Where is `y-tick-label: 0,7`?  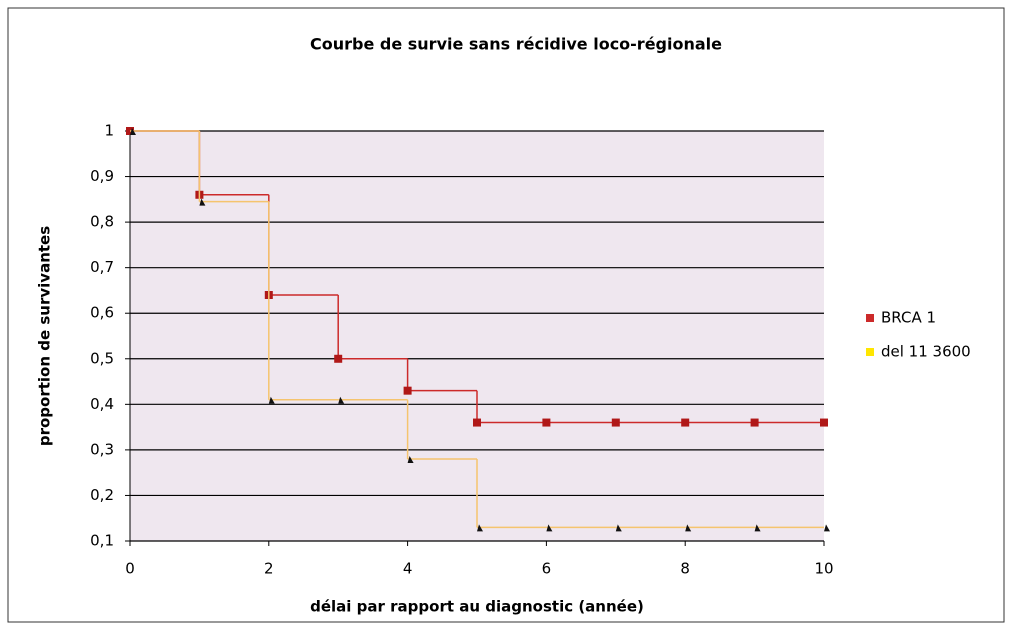
y-tick-label: 0,7 is located at coordinates (102, 267).